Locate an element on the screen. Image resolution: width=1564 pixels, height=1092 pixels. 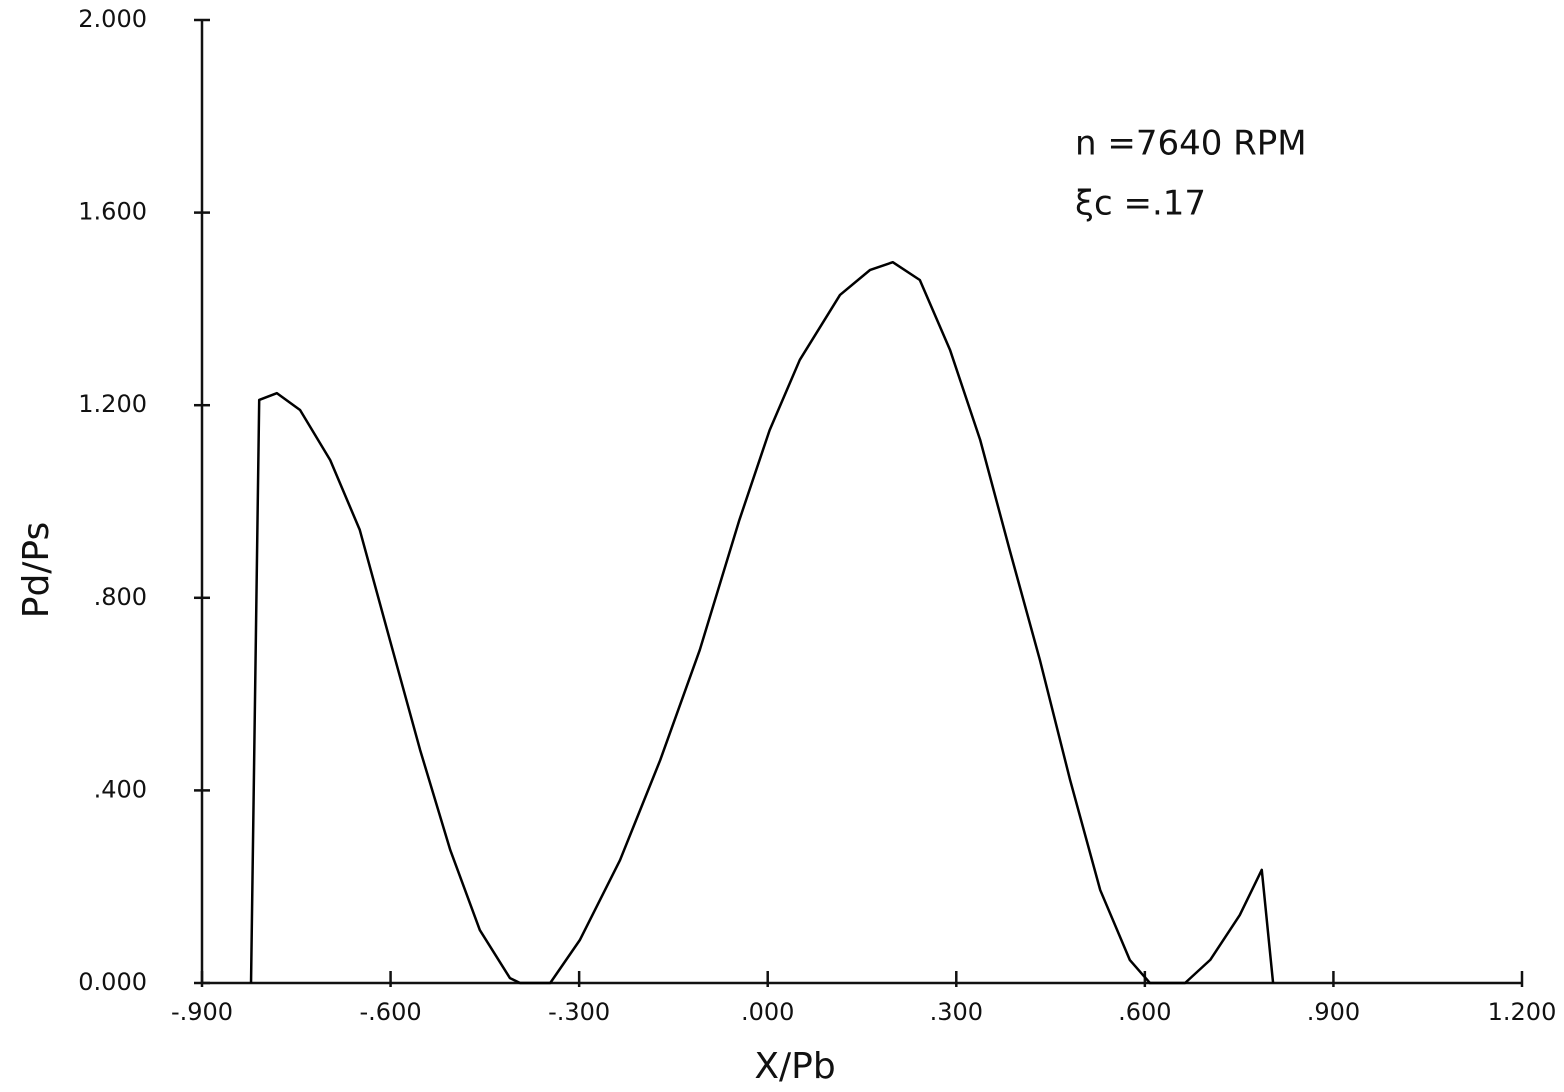
x-tick-label: -.300 is located at coordinates (579, 1012).